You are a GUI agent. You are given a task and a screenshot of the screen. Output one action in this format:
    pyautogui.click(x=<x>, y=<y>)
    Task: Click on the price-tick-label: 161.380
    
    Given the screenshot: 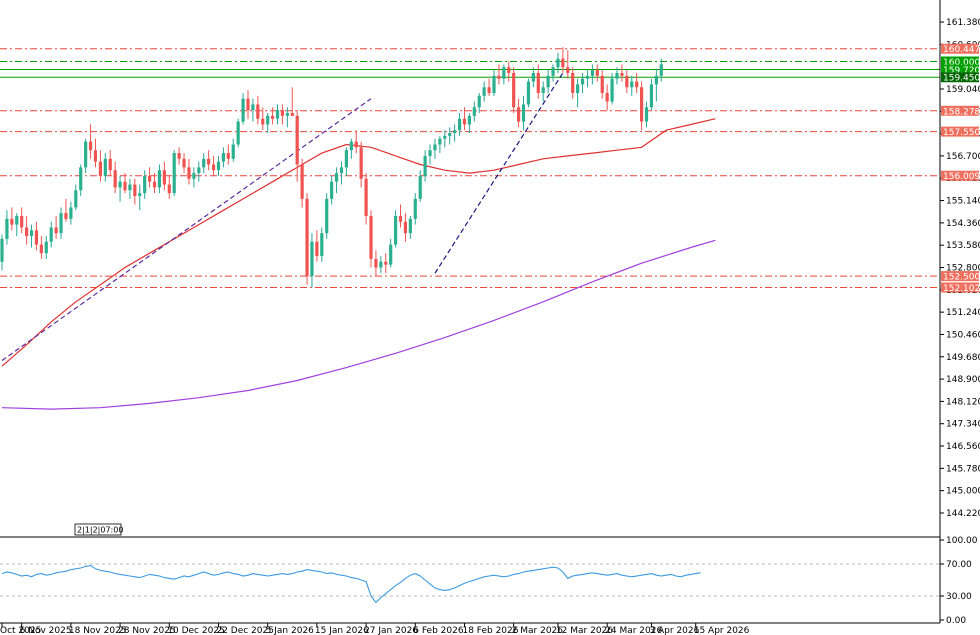 What is the action you would take?
    pyautogui.click(x=963, y=23)
    